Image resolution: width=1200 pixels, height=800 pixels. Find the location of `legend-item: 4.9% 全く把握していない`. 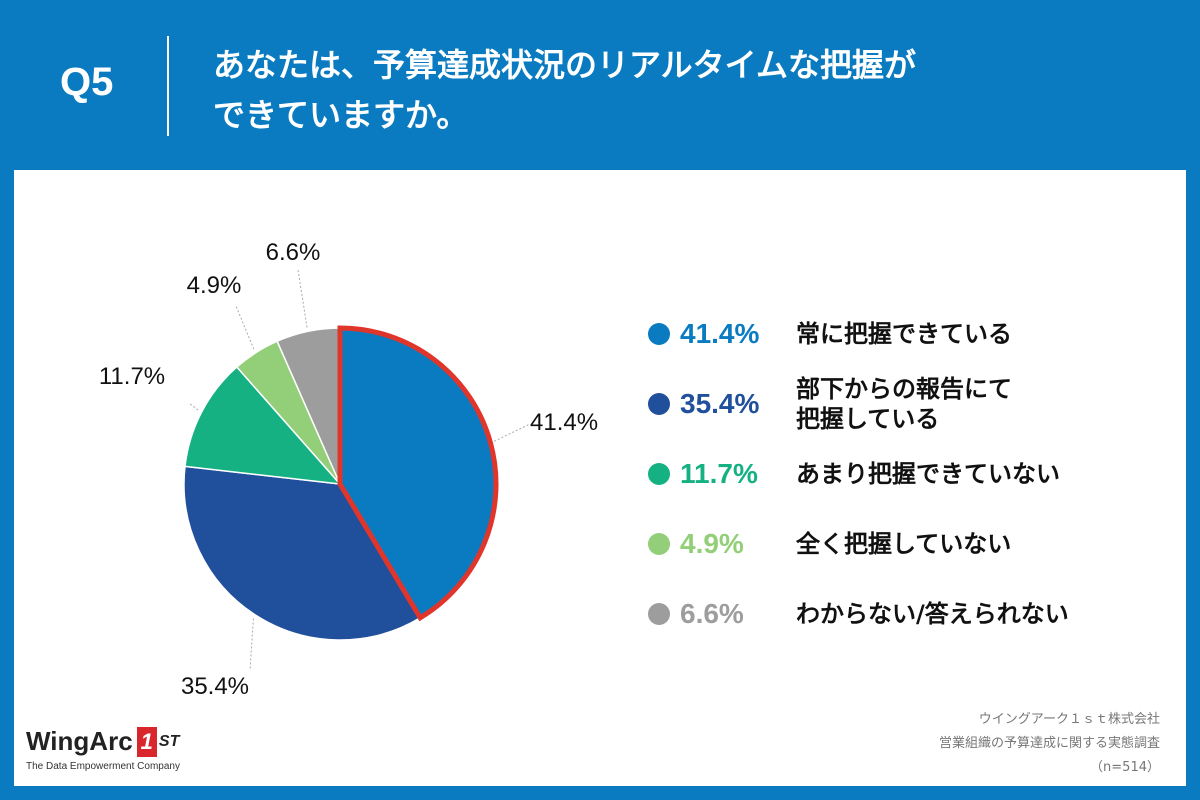

legend-item: 4.9% 全く把握していない is located at coordinates (829, 544).